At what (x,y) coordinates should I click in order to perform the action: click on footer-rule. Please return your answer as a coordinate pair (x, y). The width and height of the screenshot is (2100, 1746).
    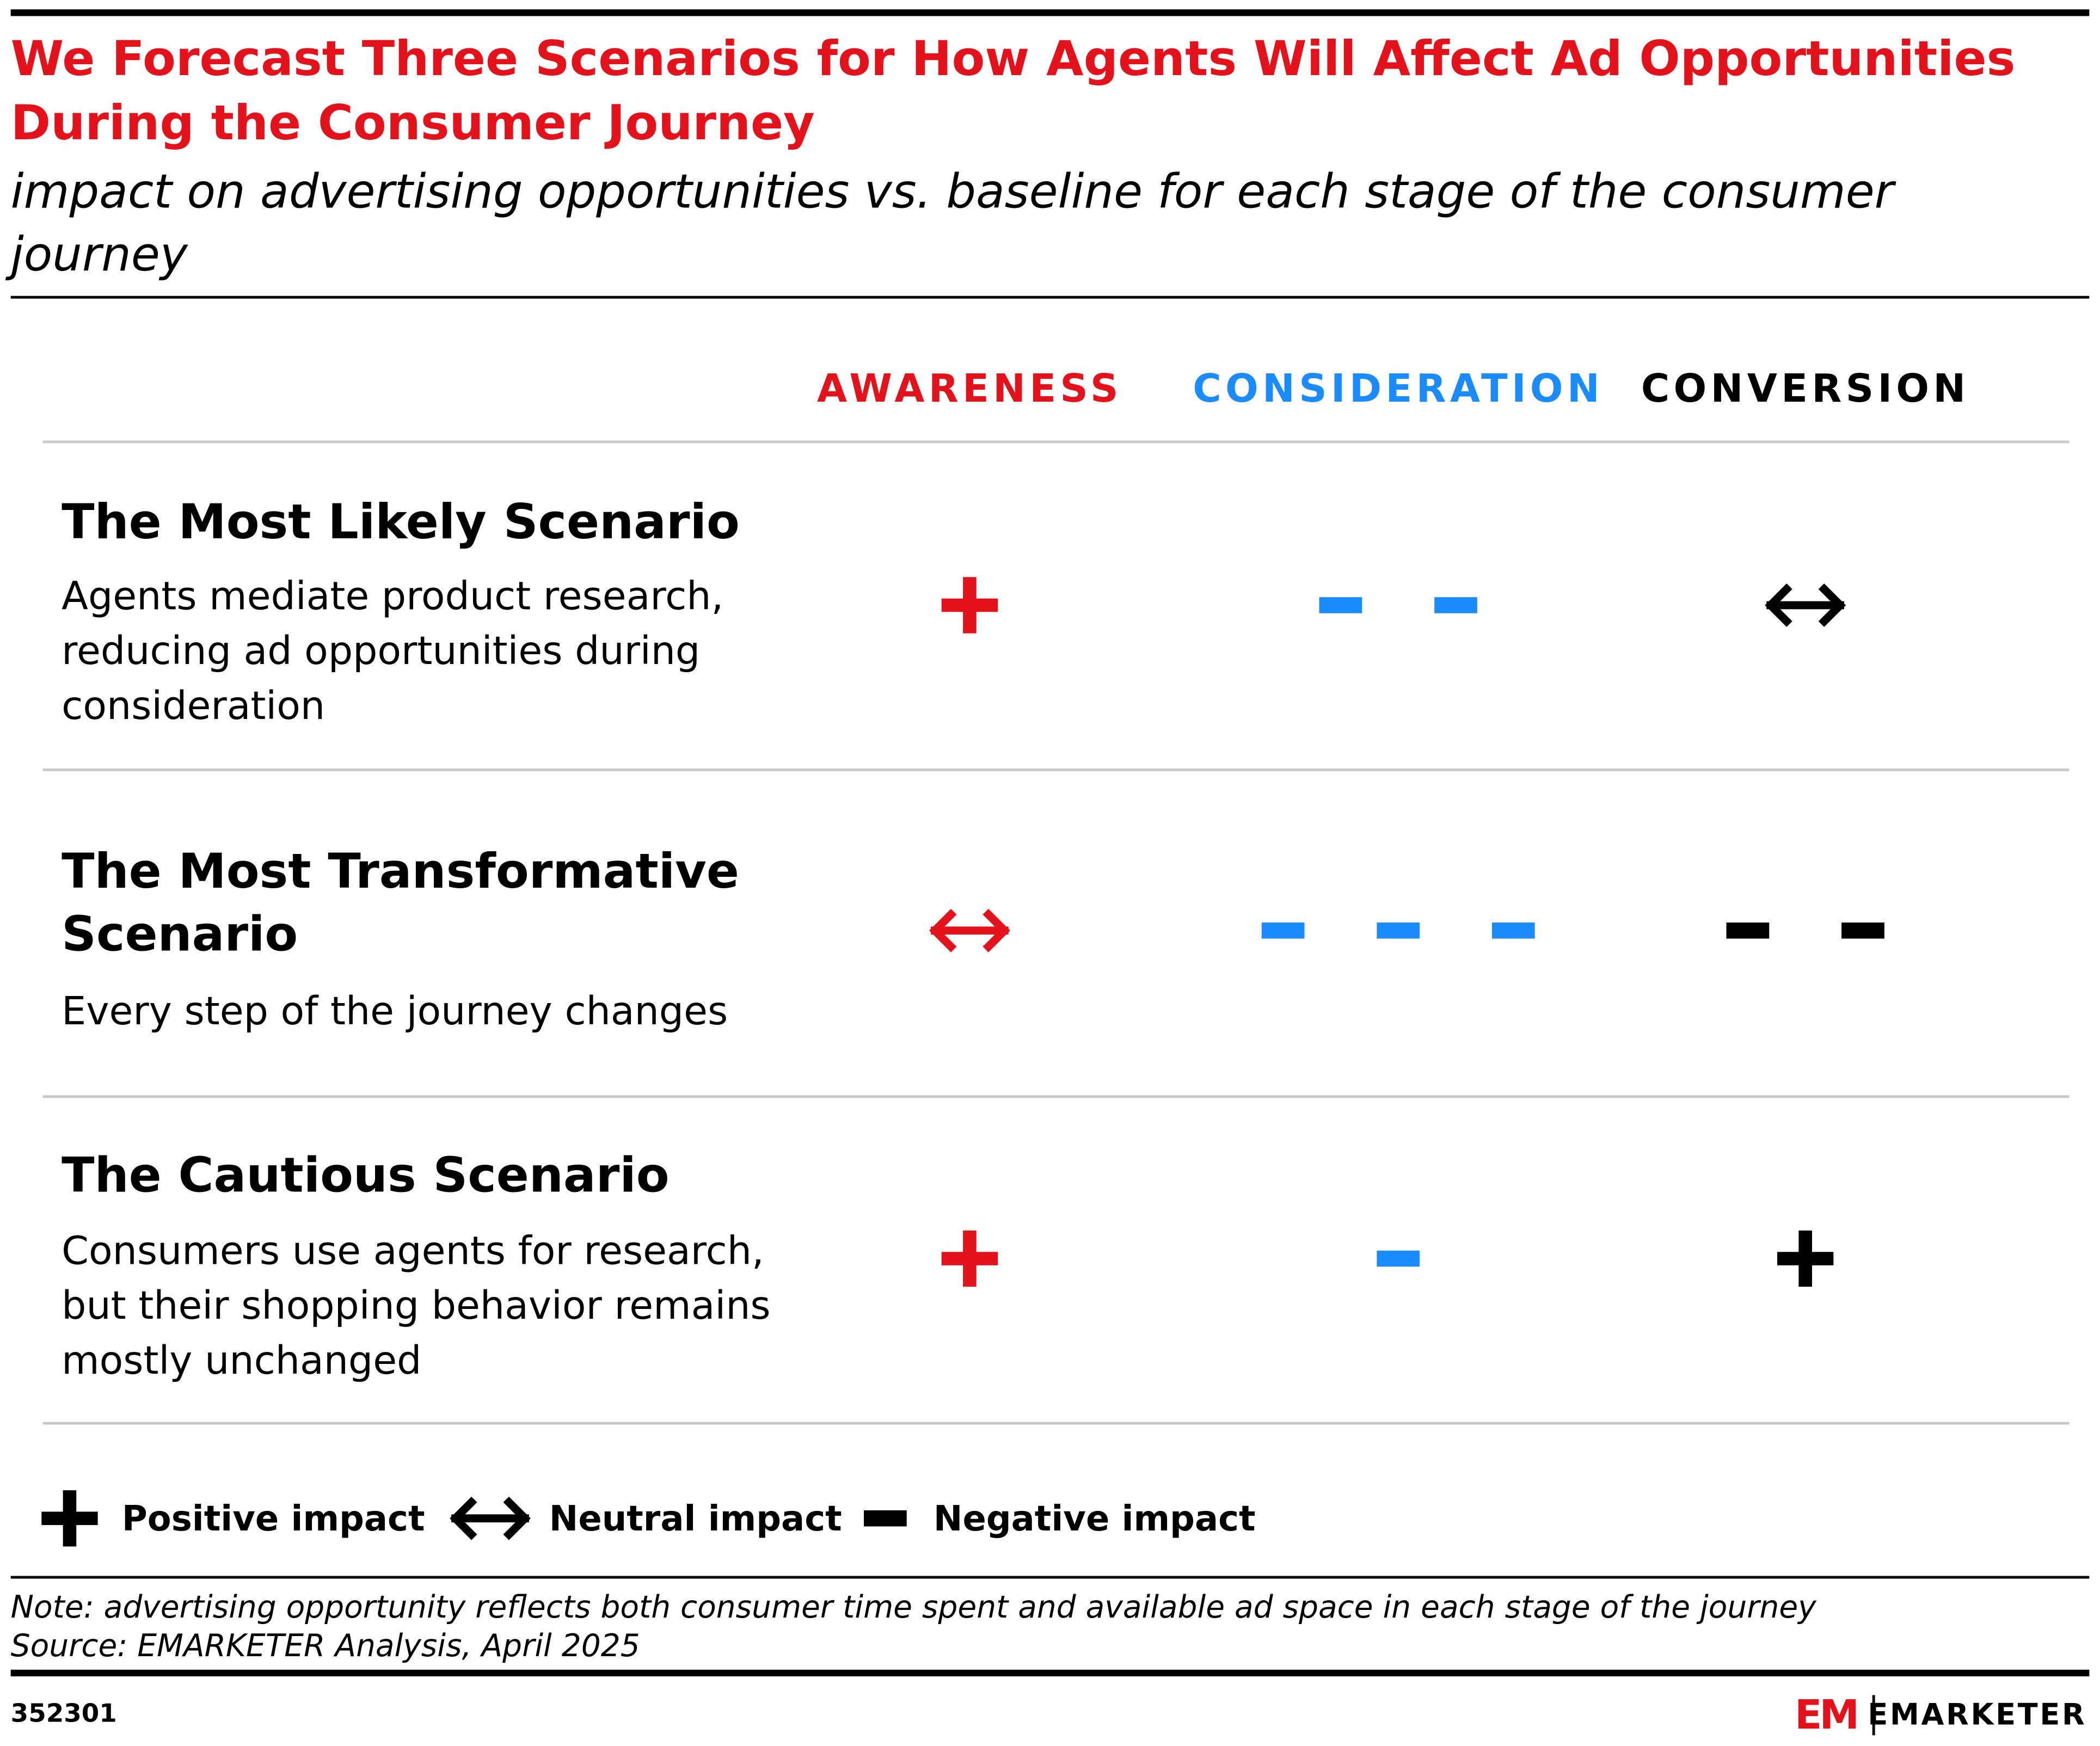
    Looking at the image, I should click on (1050, 1673).